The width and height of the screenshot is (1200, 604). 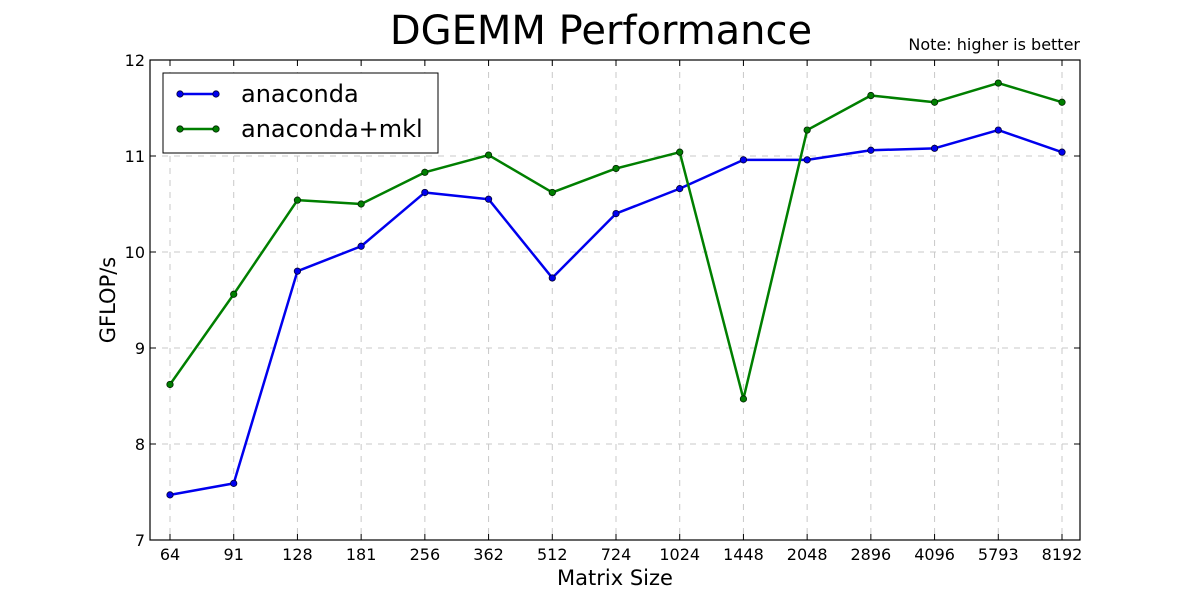 What do you see at coordinates (135, 60) in the screenshot?
I see `y-tick-label: 12` at bounding box center [135, 60].